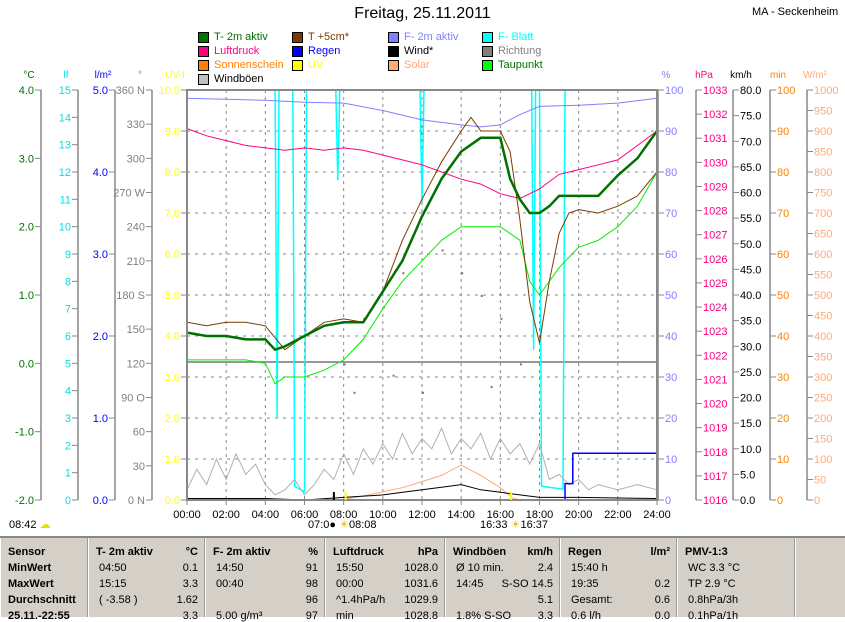 The height and width of the screenshot is (622, 845). I want to click on axis-tick-label-min: 10, so click(783, 460).